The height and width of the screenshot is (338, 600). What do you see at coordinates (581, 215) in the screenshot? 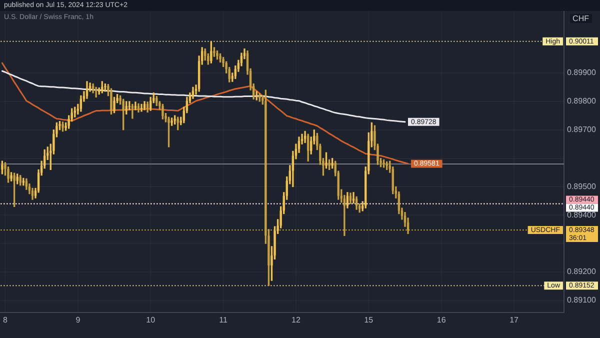
I see `y-tick-label: 0.89400` at bounding box center [581, 215].